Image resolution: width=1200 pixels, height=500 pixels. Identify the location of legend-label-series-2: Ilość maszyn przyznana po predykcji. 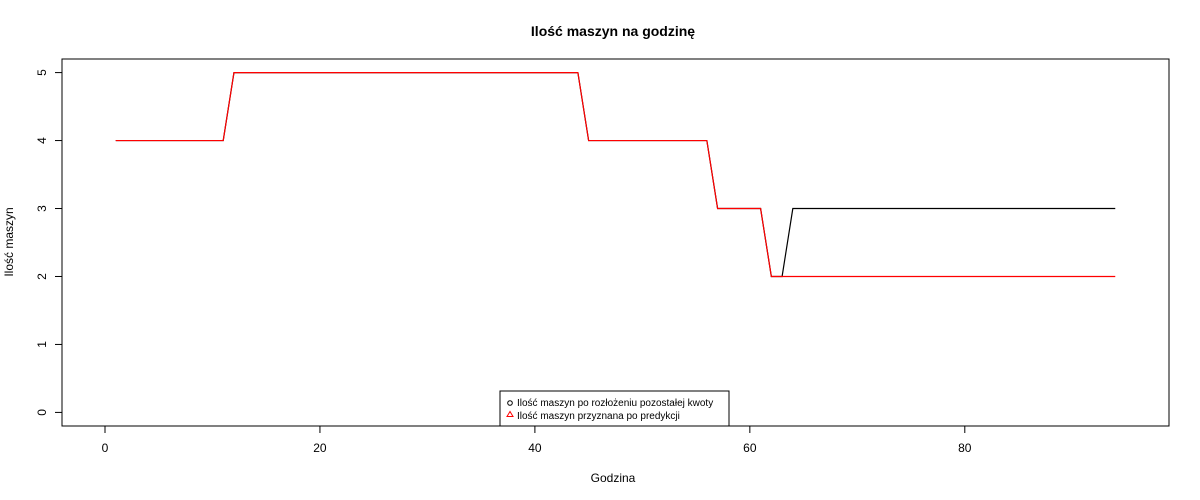
(598, 416).